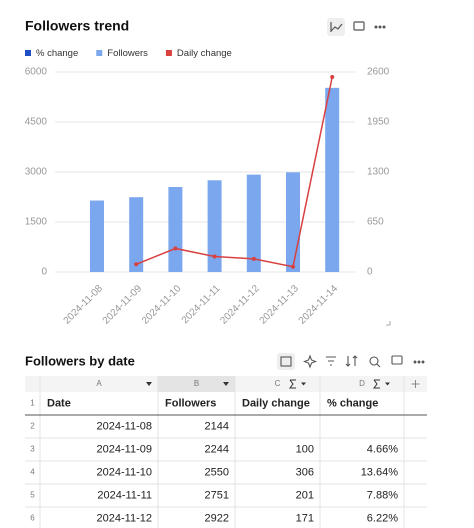 The image size is (474, 528). I want to click on table-cell: 2922, so click(217, 518).